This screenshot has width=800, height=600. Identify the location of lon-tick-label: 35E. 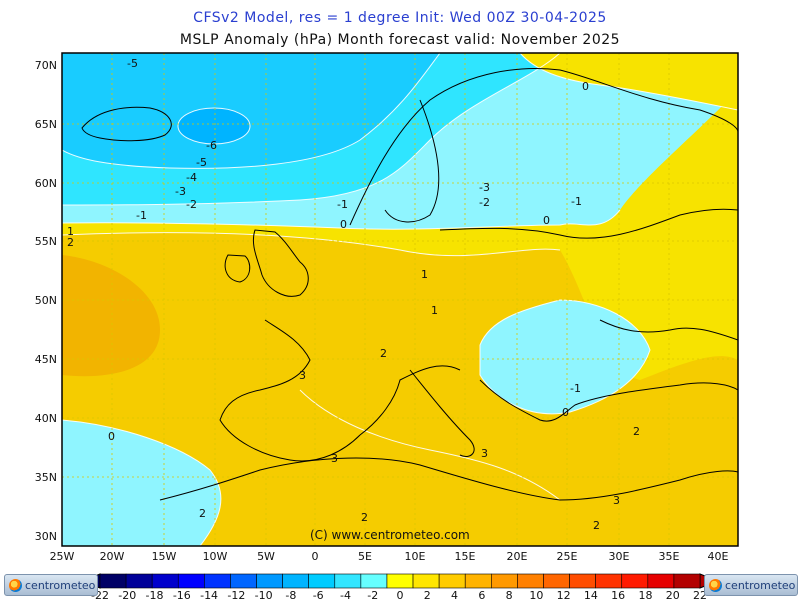
(669, 556).